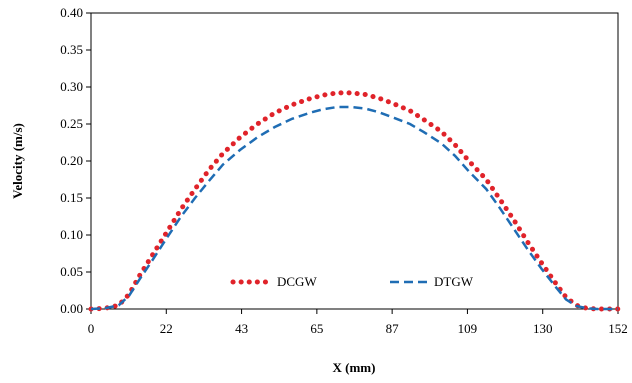 The width and height of the screenshot is (632, 383). Describe the element at coordinates (71, 308) in the screenshot. I see `y-tick-label: 0.00` at that location.